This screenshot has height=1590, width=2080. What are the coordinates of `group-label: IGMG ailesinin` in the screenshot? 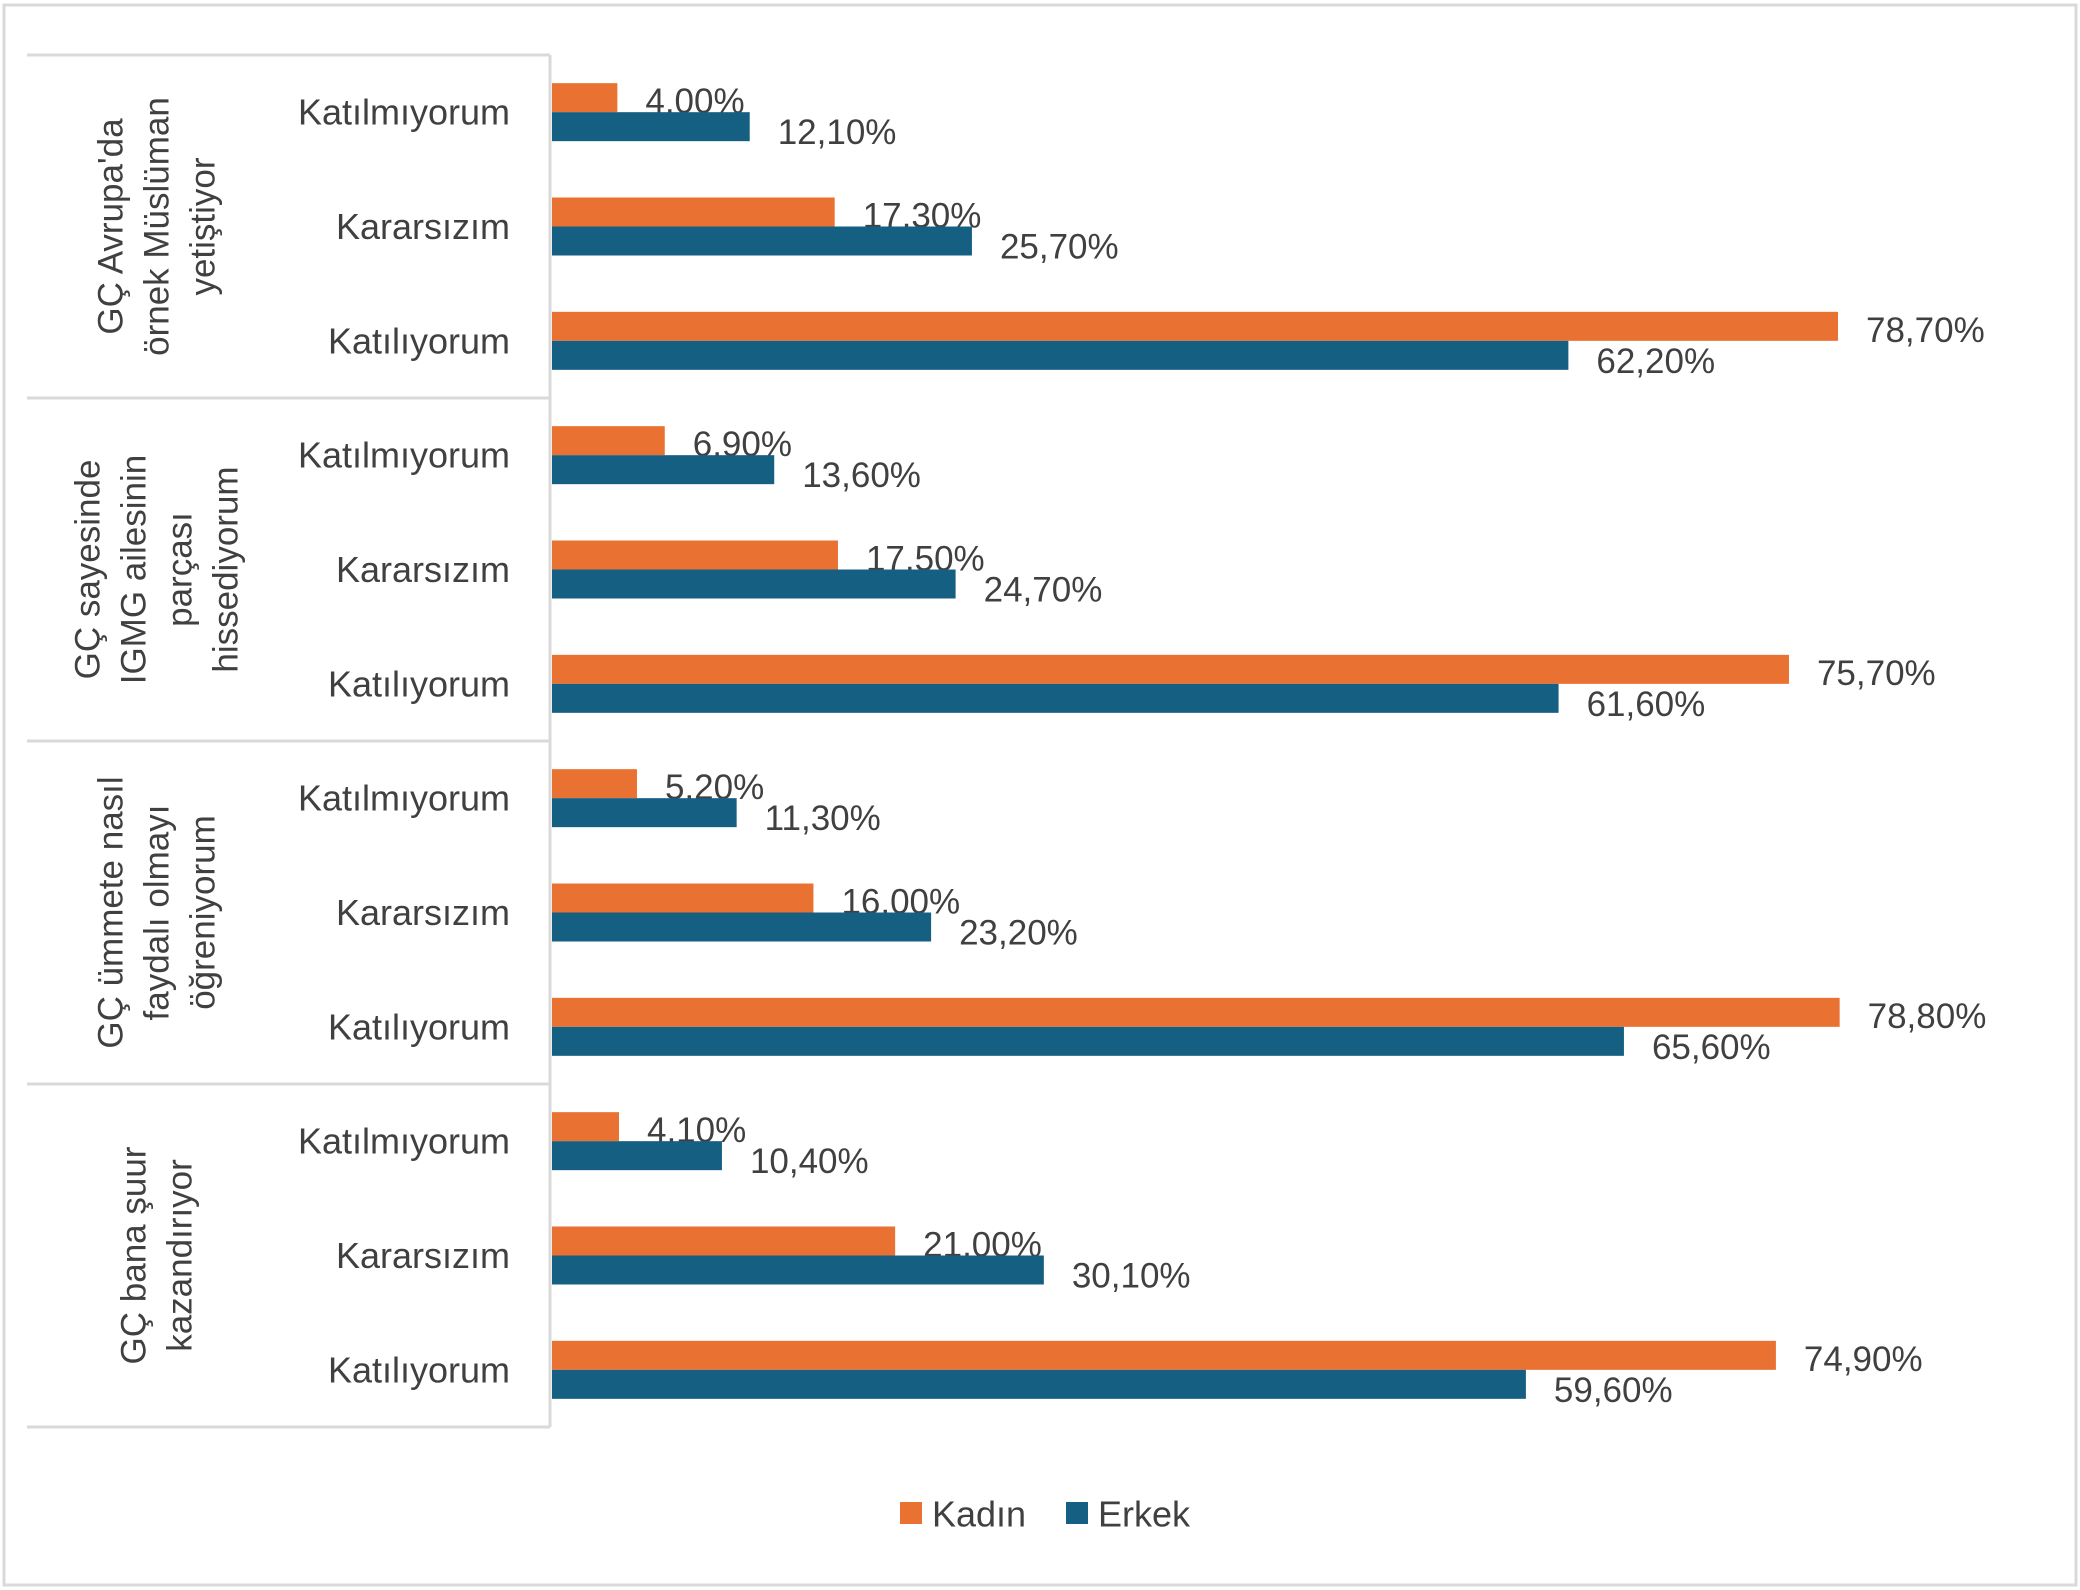 It's located at (134, 570).